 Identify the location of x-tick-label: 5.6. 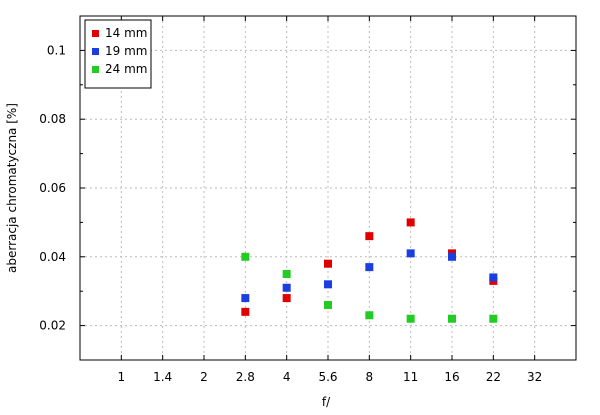
(327, 377).